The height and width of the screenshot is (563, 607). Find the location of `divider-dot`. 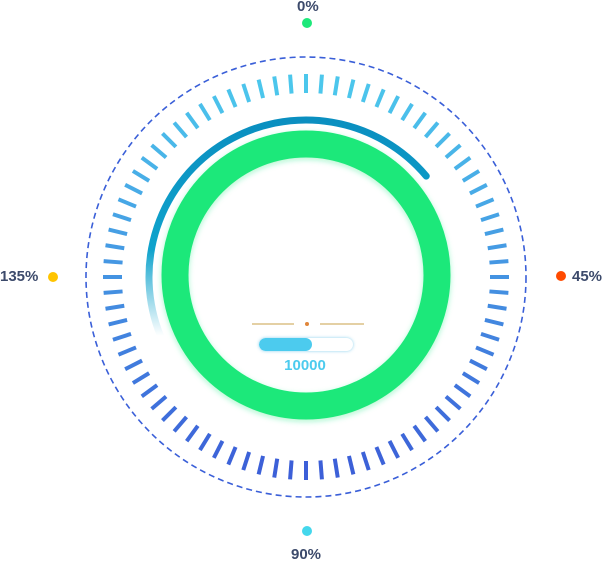

divider-dot is located at coordinates (307, 324).